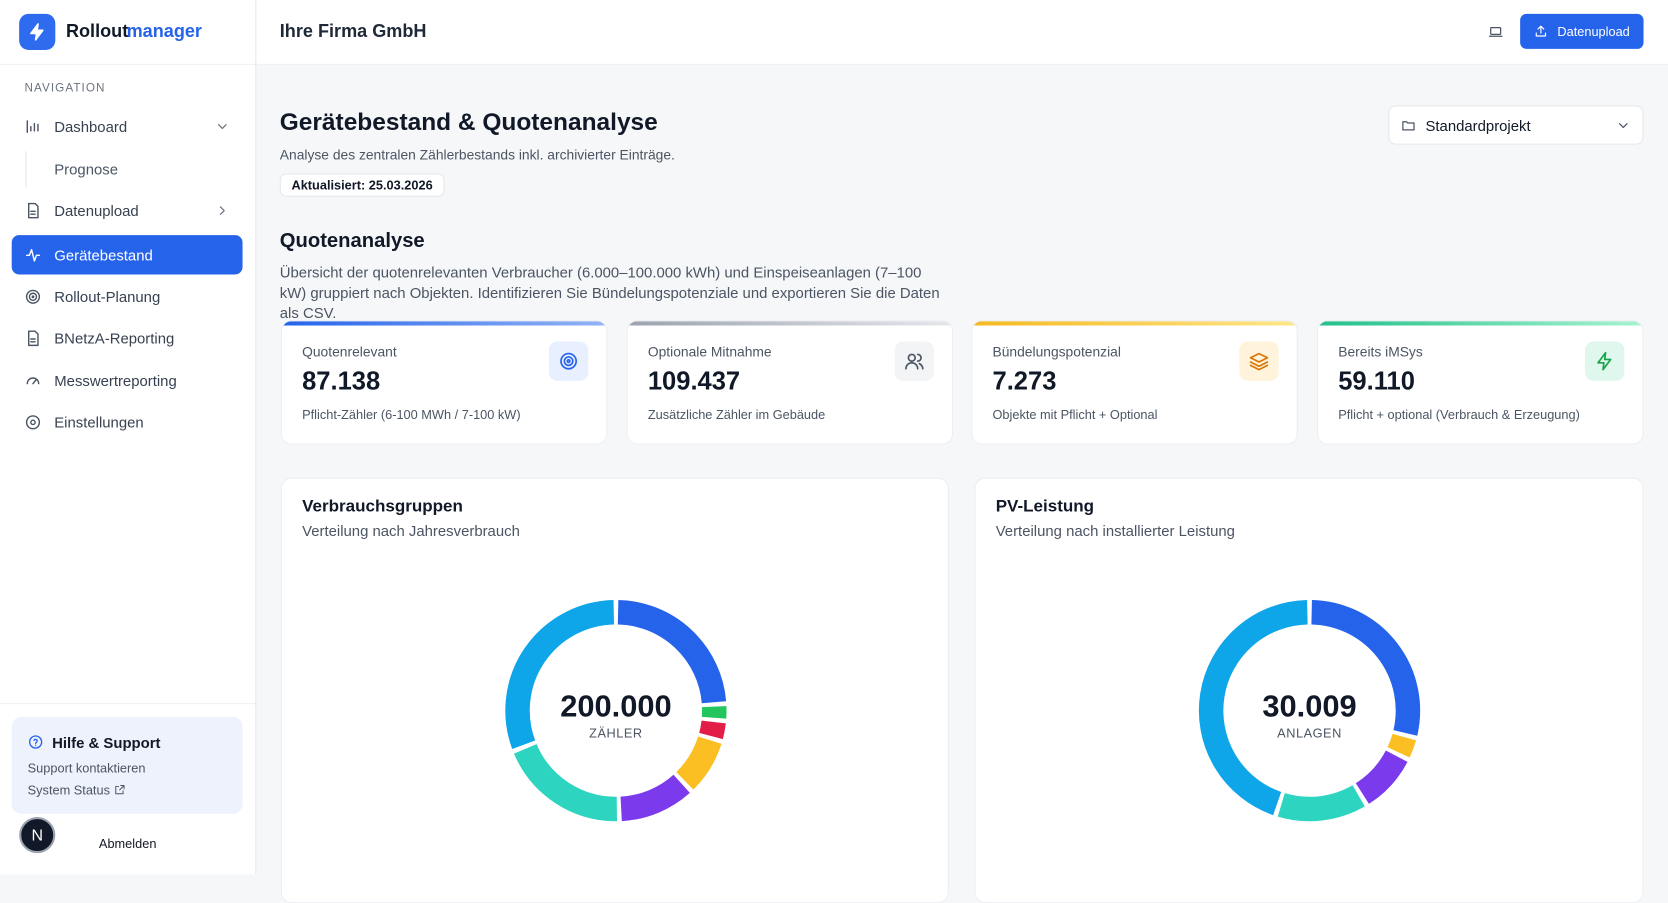  I want to click on logo, so click(37, 32).